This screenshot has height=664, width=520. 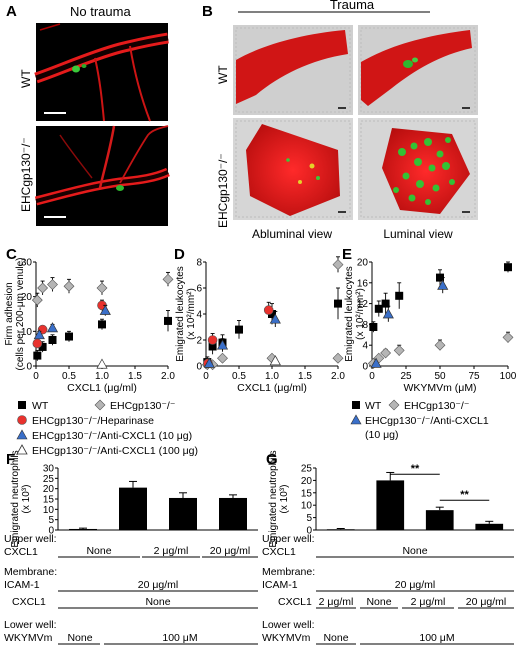 What do you see at coordinates (26, 174) in the screenshot?
I see `panel-a-row-label-ehc: EHCgp130⁻/⁻` at bounding box center [26, 174].